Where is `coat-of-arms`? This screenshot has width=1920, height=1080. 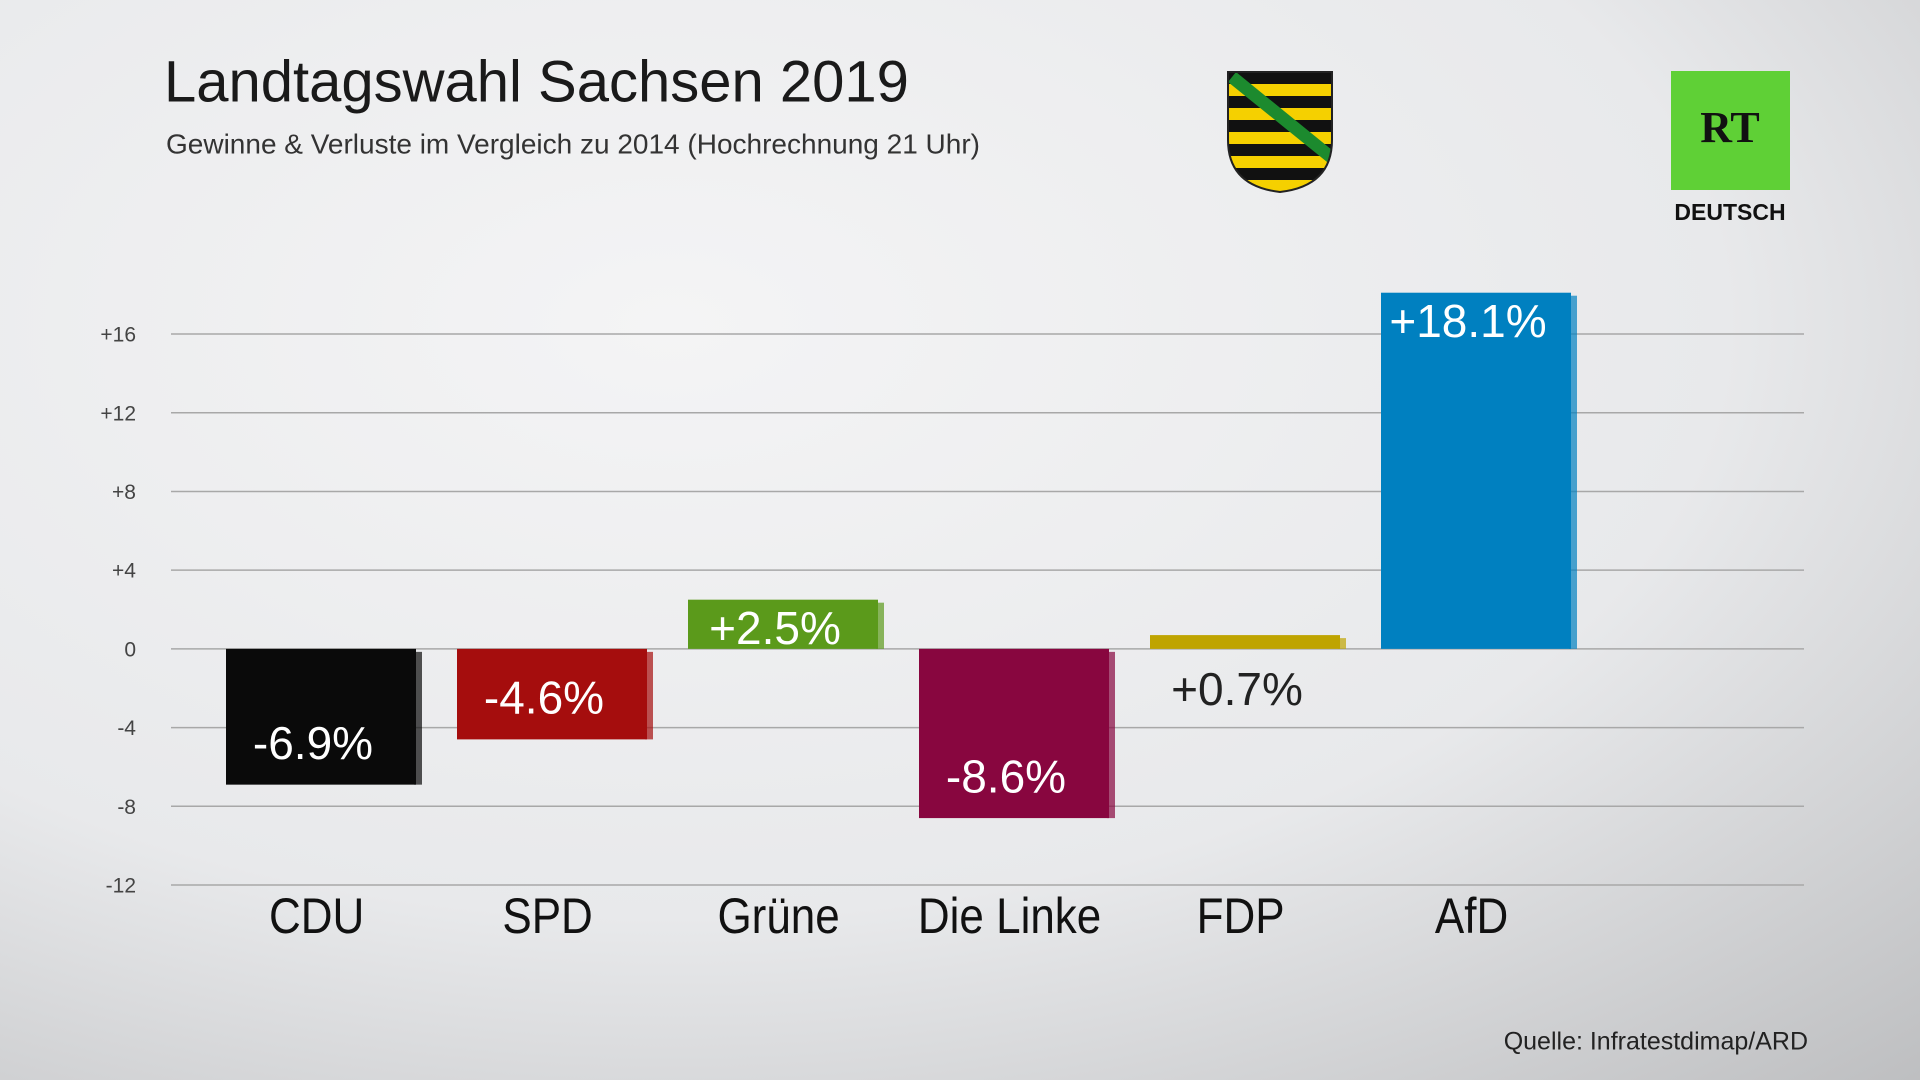
coat-of-arms is located at coordinates (1280, 132).